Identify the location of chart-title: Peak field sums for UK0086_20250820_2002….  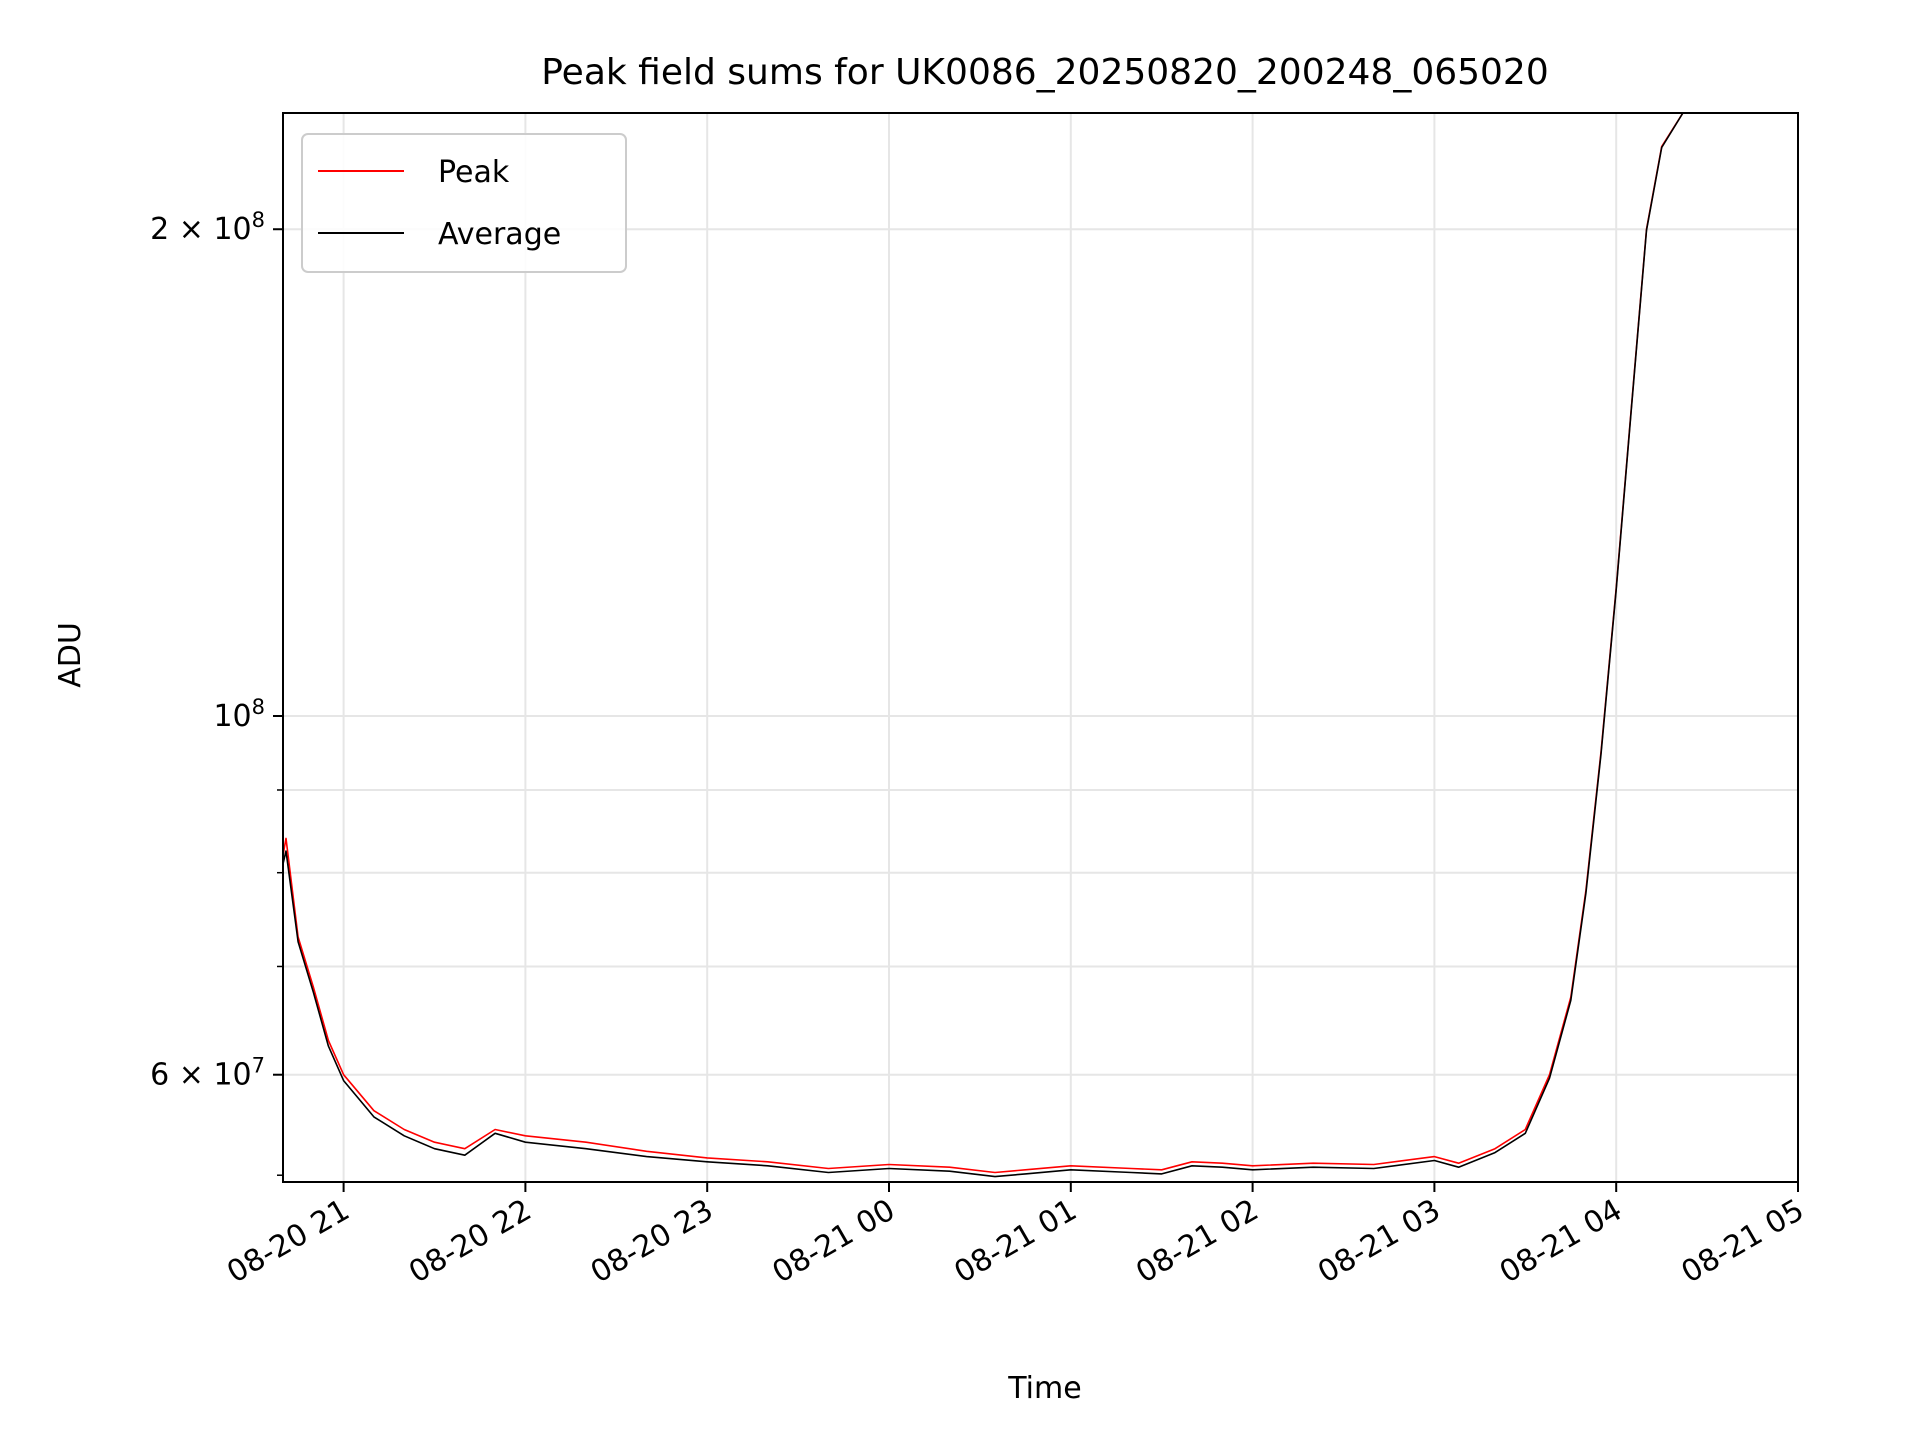
(1045, 72).